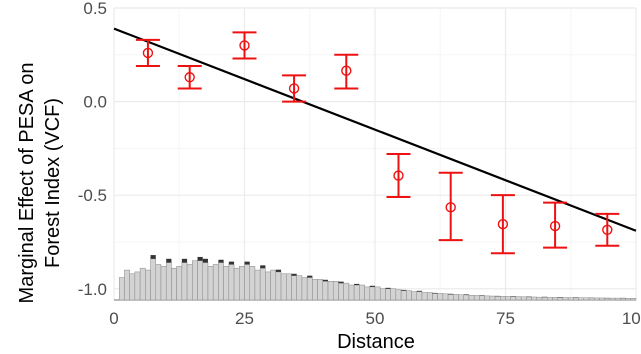 The width and height of the screenshot is (641, 354). I want to click on x-tick-label: 100, so click(631, 318).